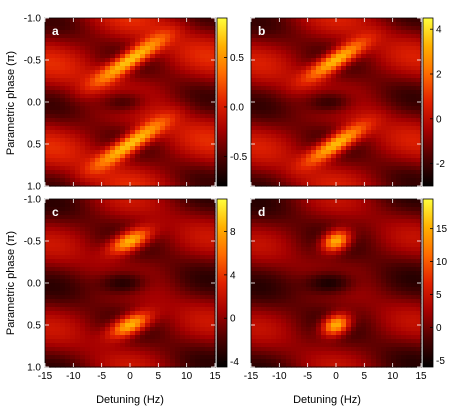 This screenshot has height=407, width=455. I want to click on colorbar-c, so click(222, 283).